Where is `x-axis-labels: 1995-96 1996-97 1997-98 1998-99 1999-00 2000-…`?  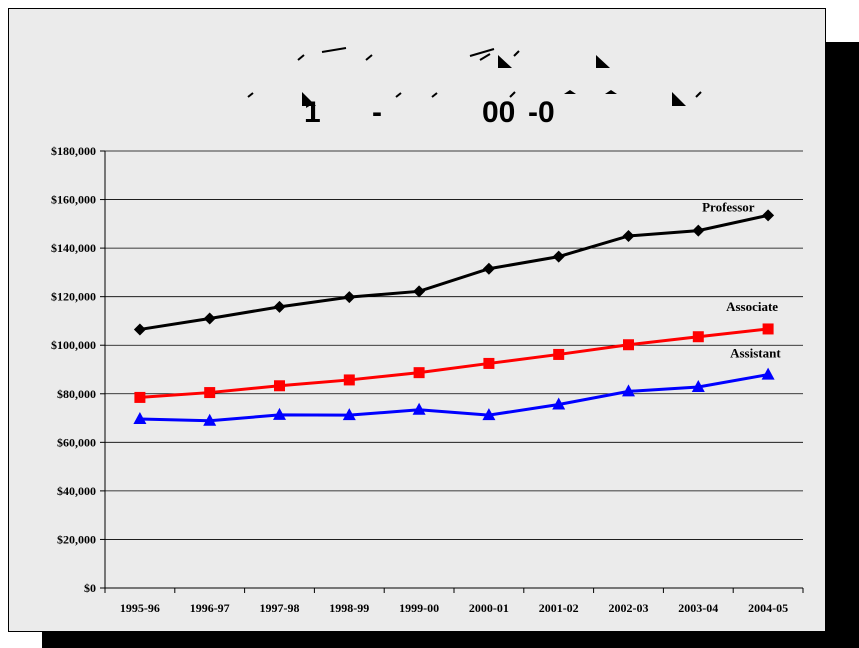 x-axis-labels: 1995-96 1996-97 1997-98 1998-99 1999-00 2000-… is located at coordinates (454, 608).